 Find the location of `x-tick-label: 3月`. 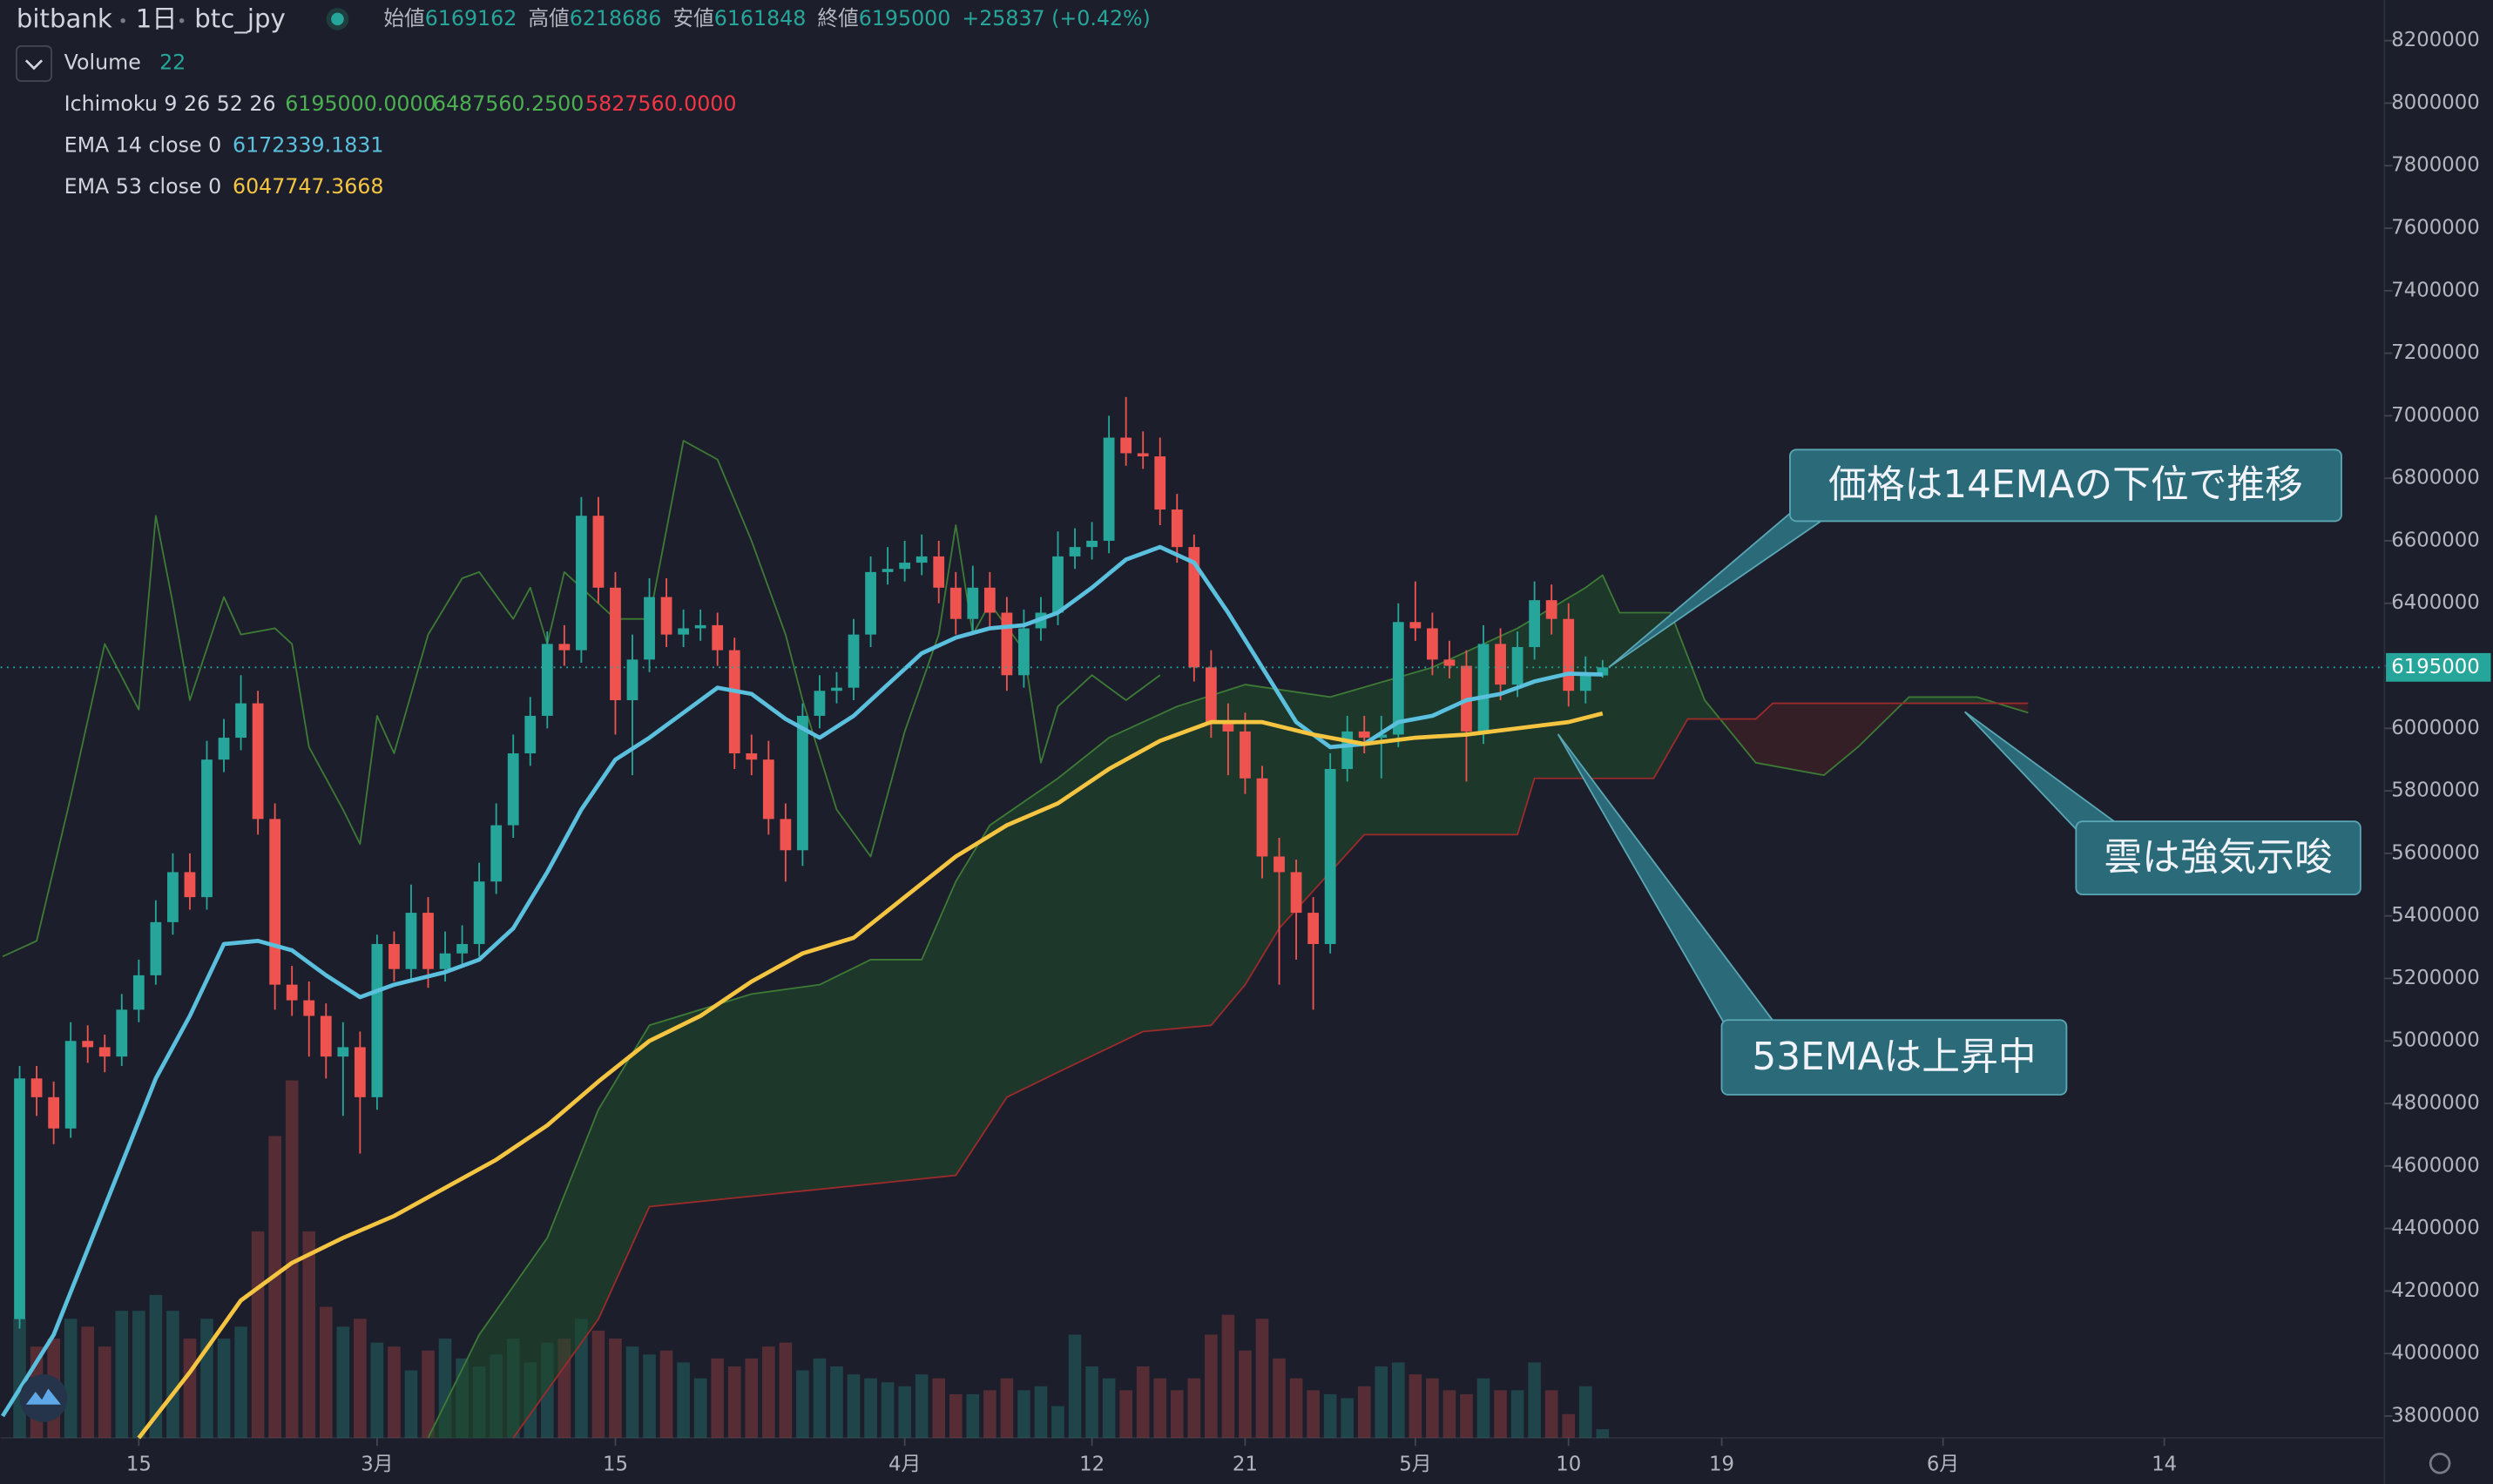

x-tick-label: 3月 is located at coordinates (377, 1465).